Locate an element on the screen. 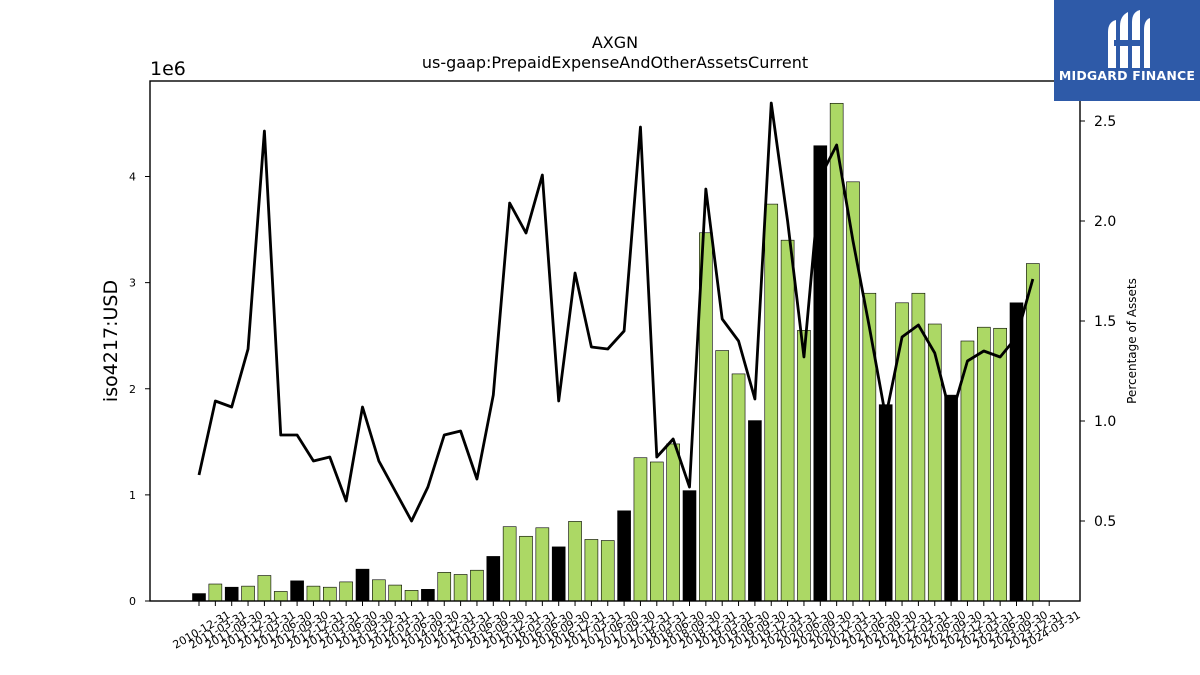  y2-axis-ticks: 0.5 1.0 1.5 2.0 2.5 is located at coordinates (1098, 322).